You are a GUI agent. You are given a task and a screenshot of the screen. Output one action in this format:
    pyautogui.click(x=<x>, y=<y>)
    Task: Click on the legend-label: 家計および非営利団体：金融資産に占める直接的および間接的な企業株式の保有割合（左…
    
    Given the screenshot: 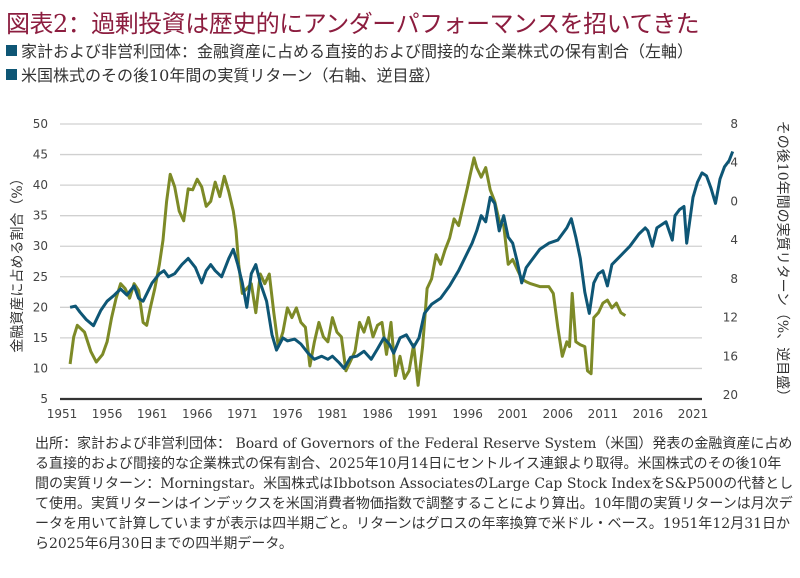 What is the action you would take?
    pyautogui.click(x=357, y=51)
    